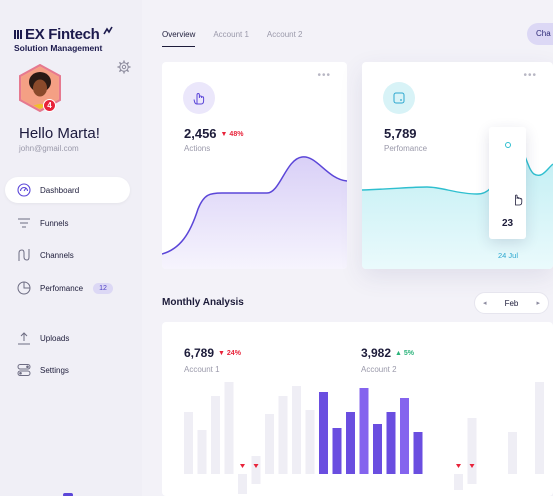  I want to click on scroll-indicator, so click(68, 494).